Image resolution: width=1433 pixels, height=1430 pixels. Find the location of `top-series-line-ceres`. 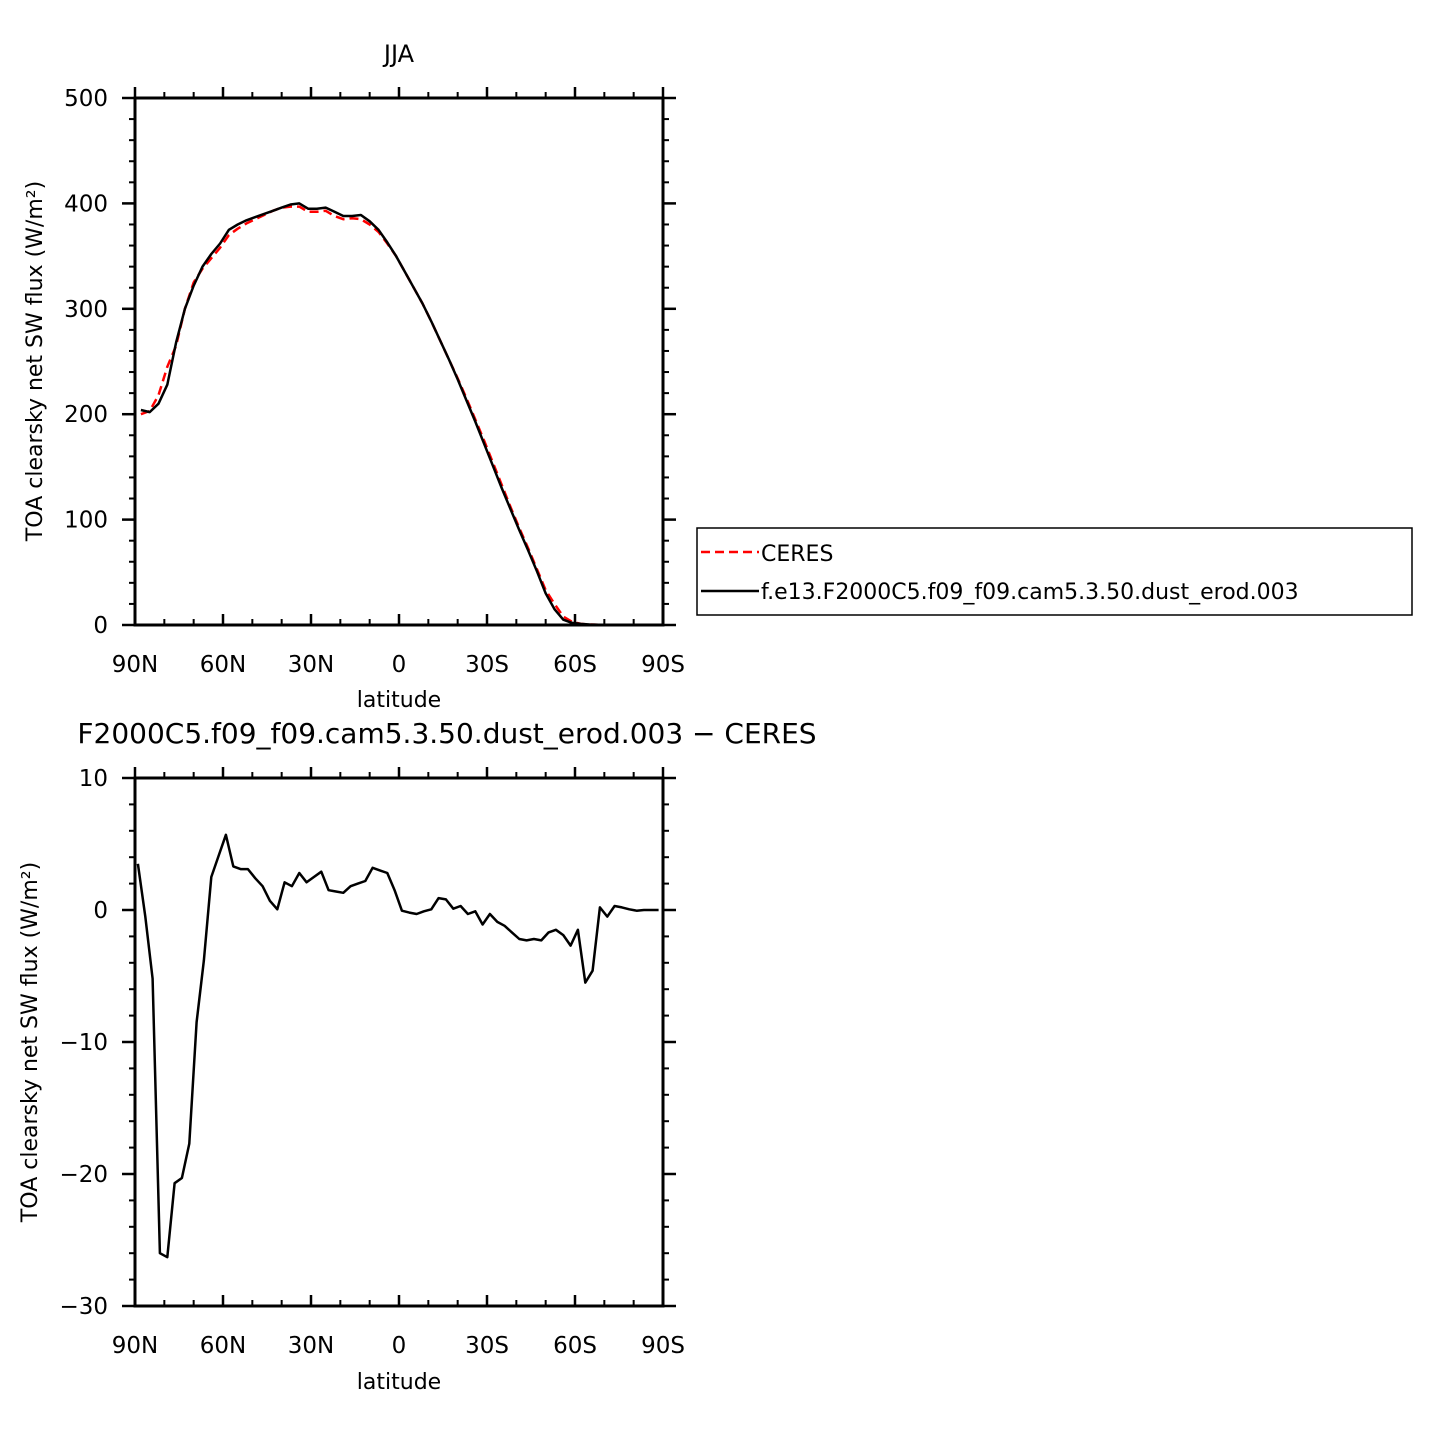

top-series-line-ceres is located at coordinates (400, 416).